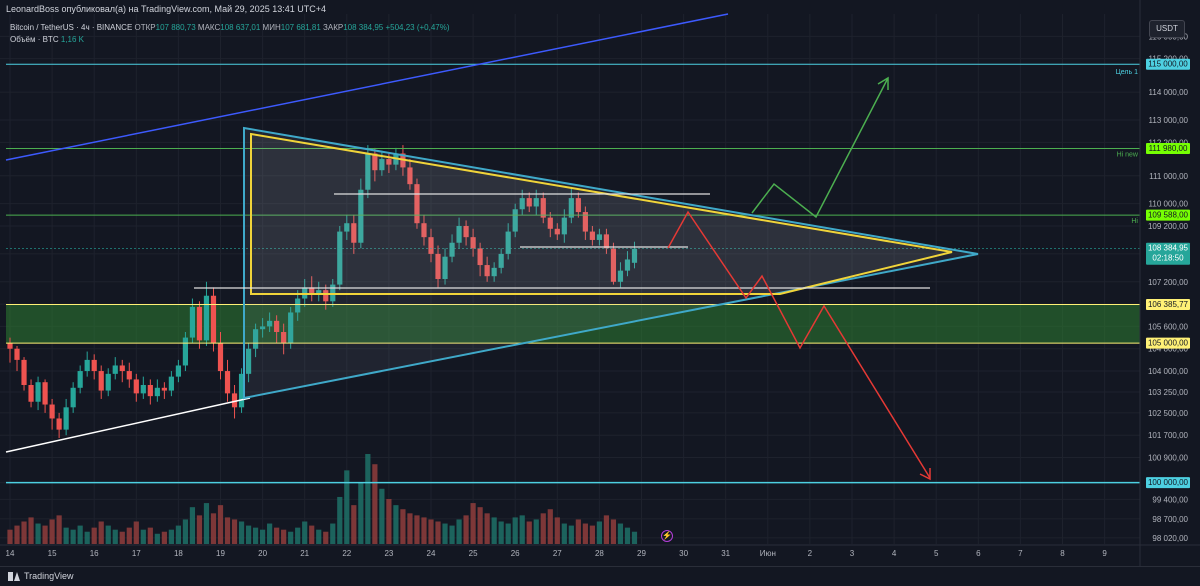 The width and height of the screenshot is (1200, 586). I want to click on time-tick-label: 15, so click(52, 553).